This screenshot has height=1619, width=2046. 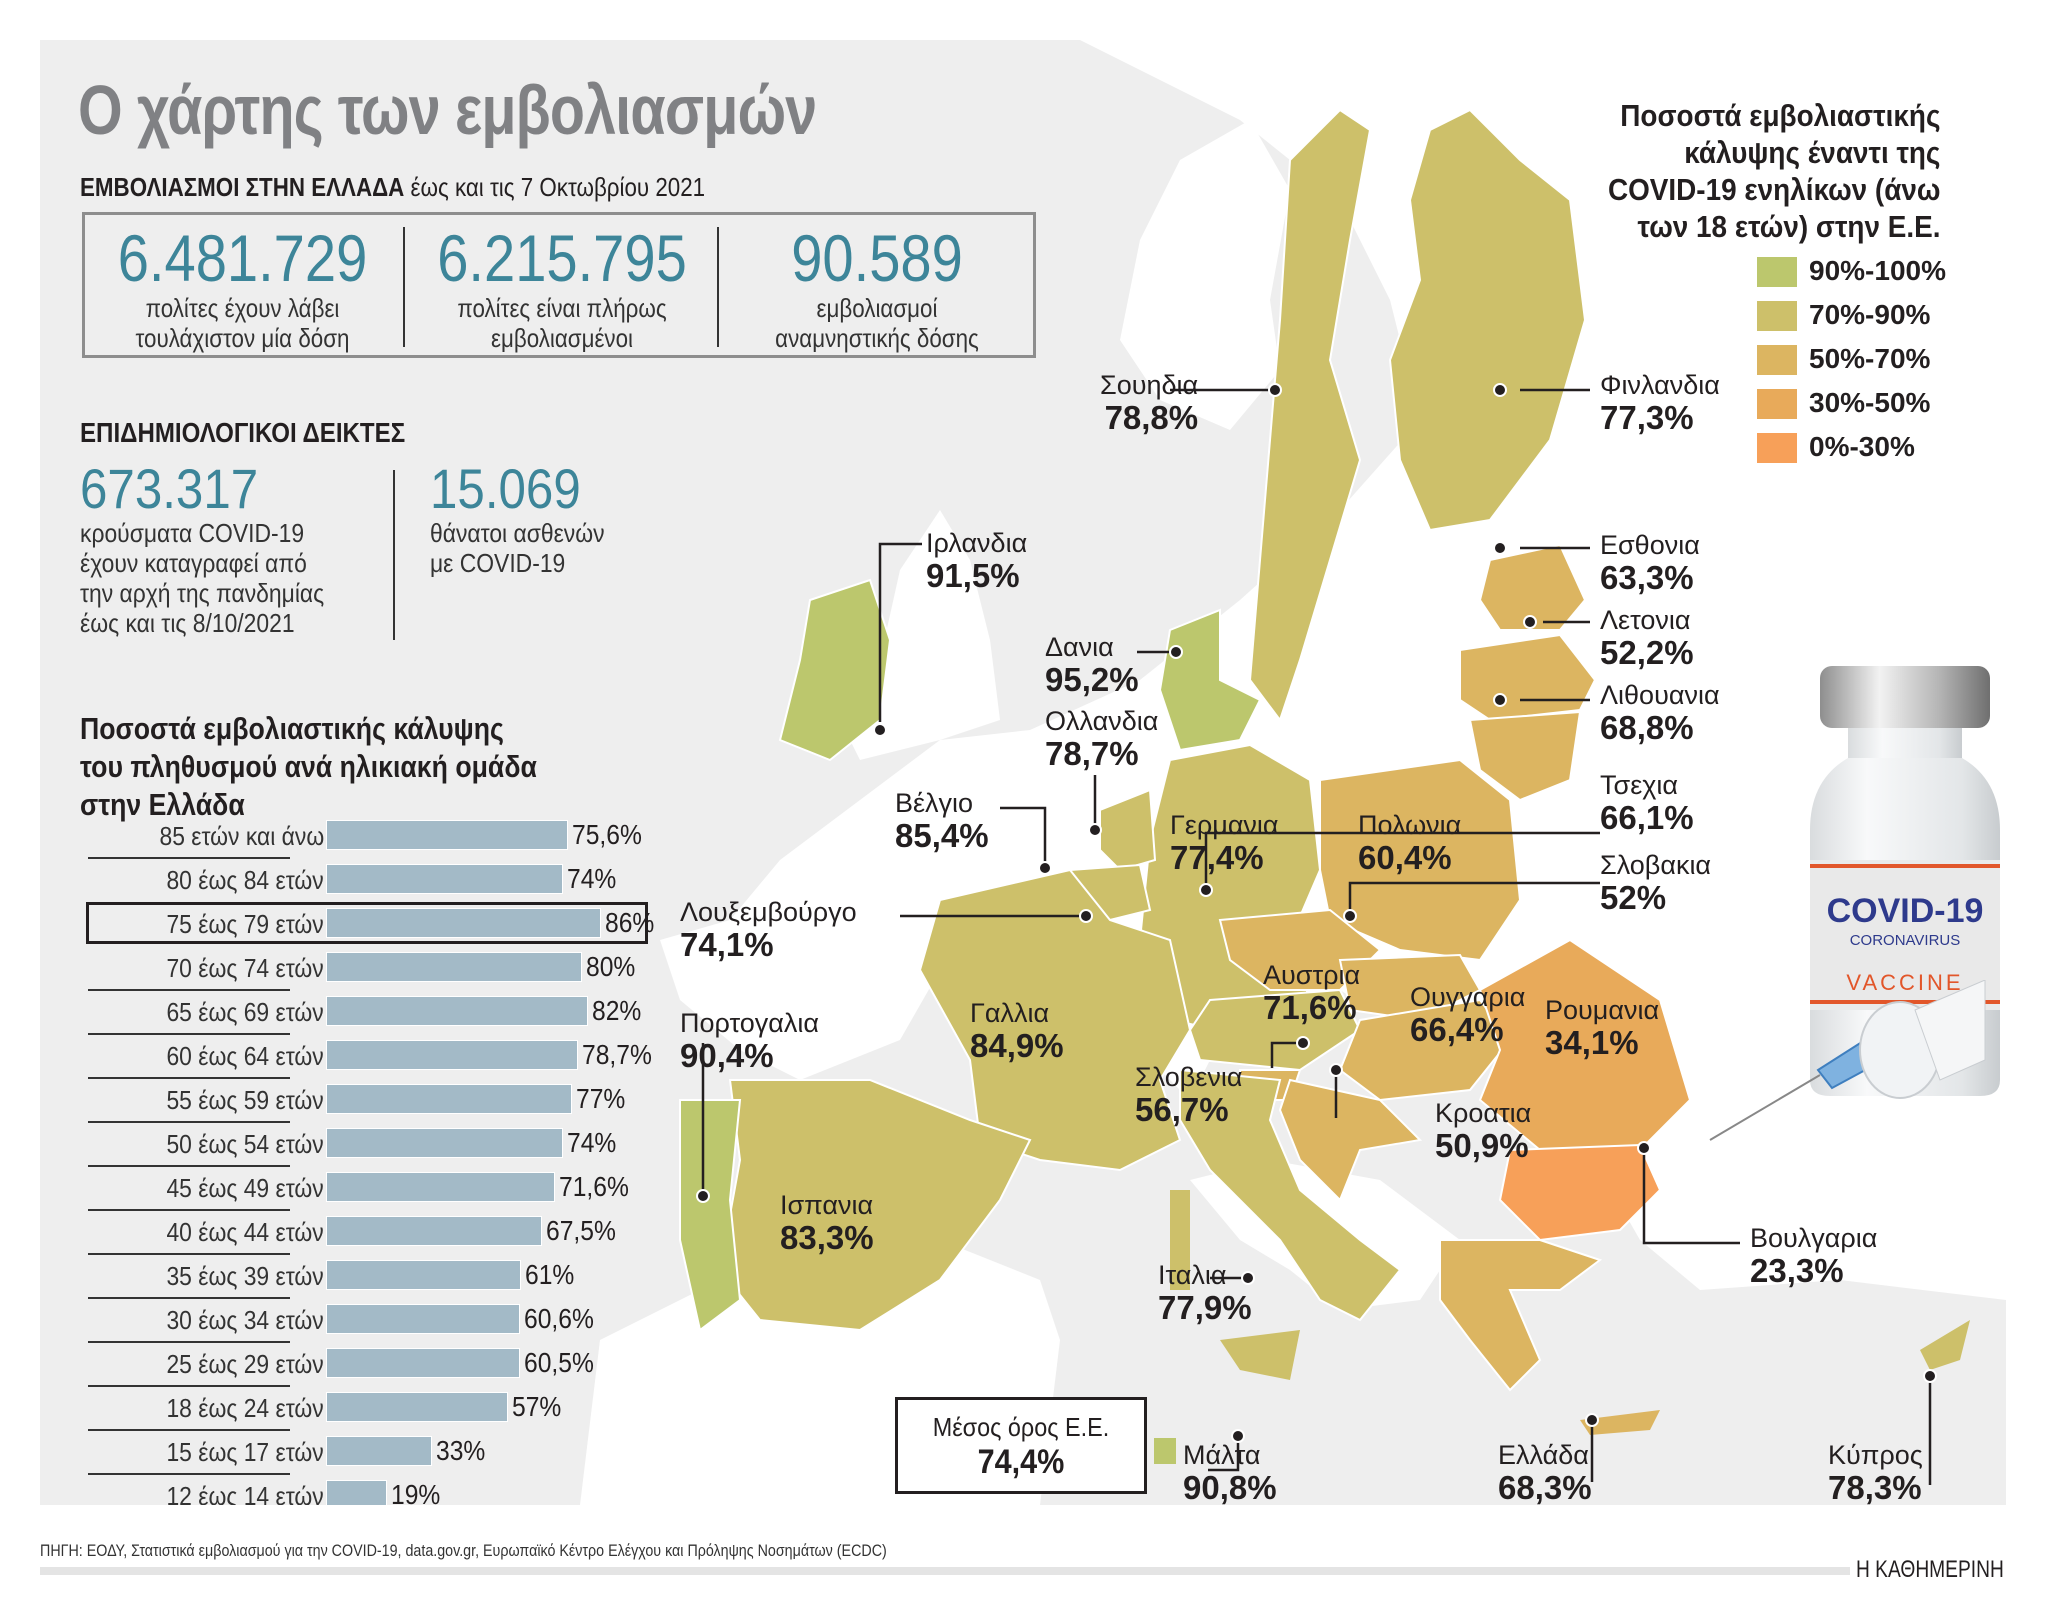 What do you see at coordinates (1650, 545) in the screenshot?
I see `country-name: Εσθονια` at bounding box center [1650, 545].